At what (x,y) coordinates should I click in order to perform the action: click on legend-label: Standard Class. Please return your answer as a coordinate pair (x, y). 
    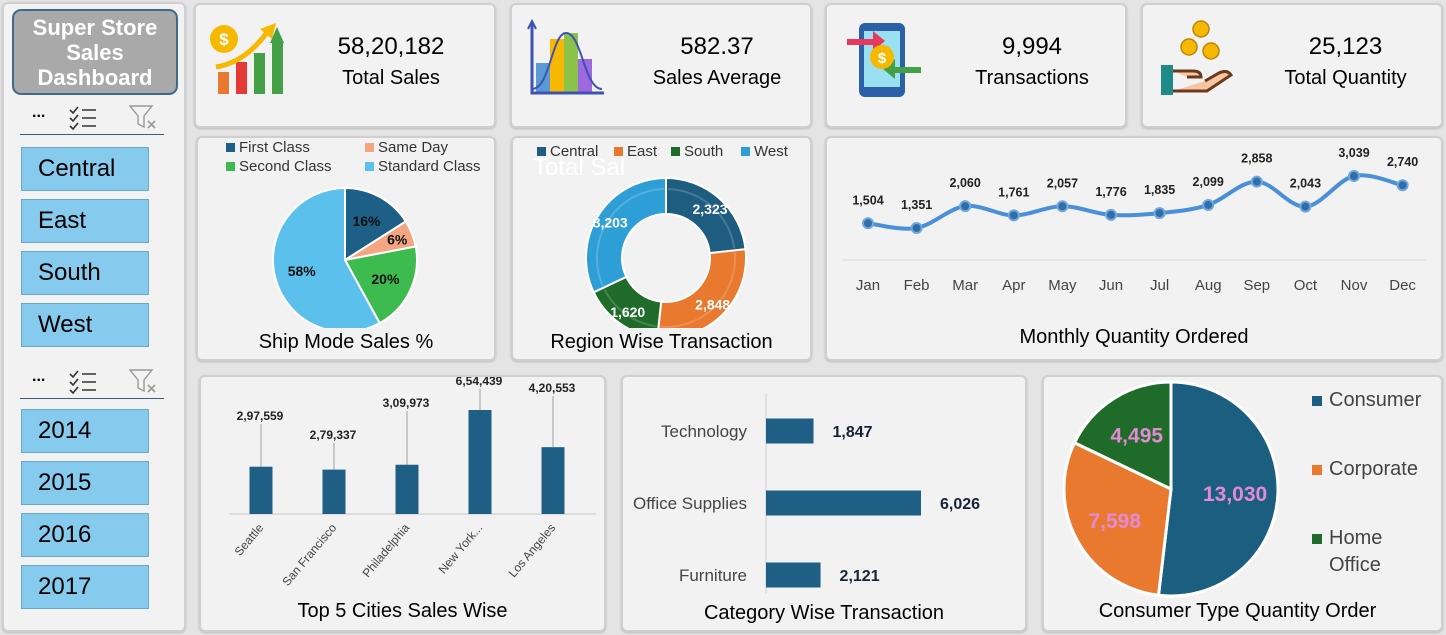
    Looking at the image, I should click on (429, 166).